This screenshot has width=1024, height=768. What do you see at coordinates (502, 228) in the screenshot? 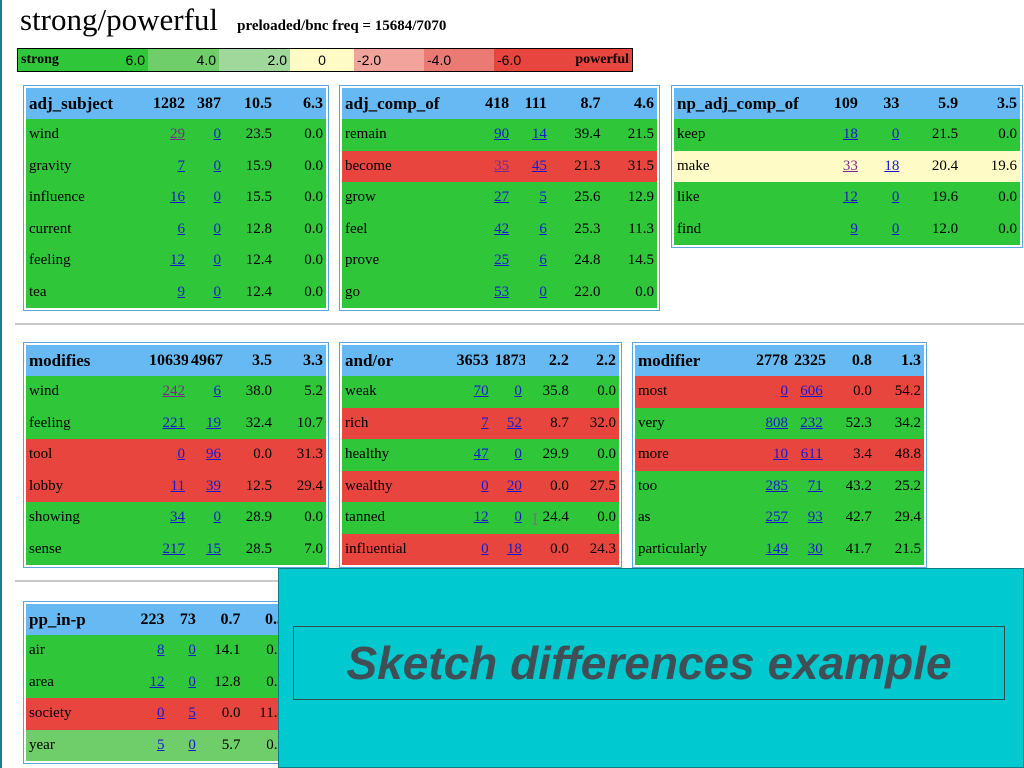
I see `count1-link: 42` at bounding box center [502, 228].